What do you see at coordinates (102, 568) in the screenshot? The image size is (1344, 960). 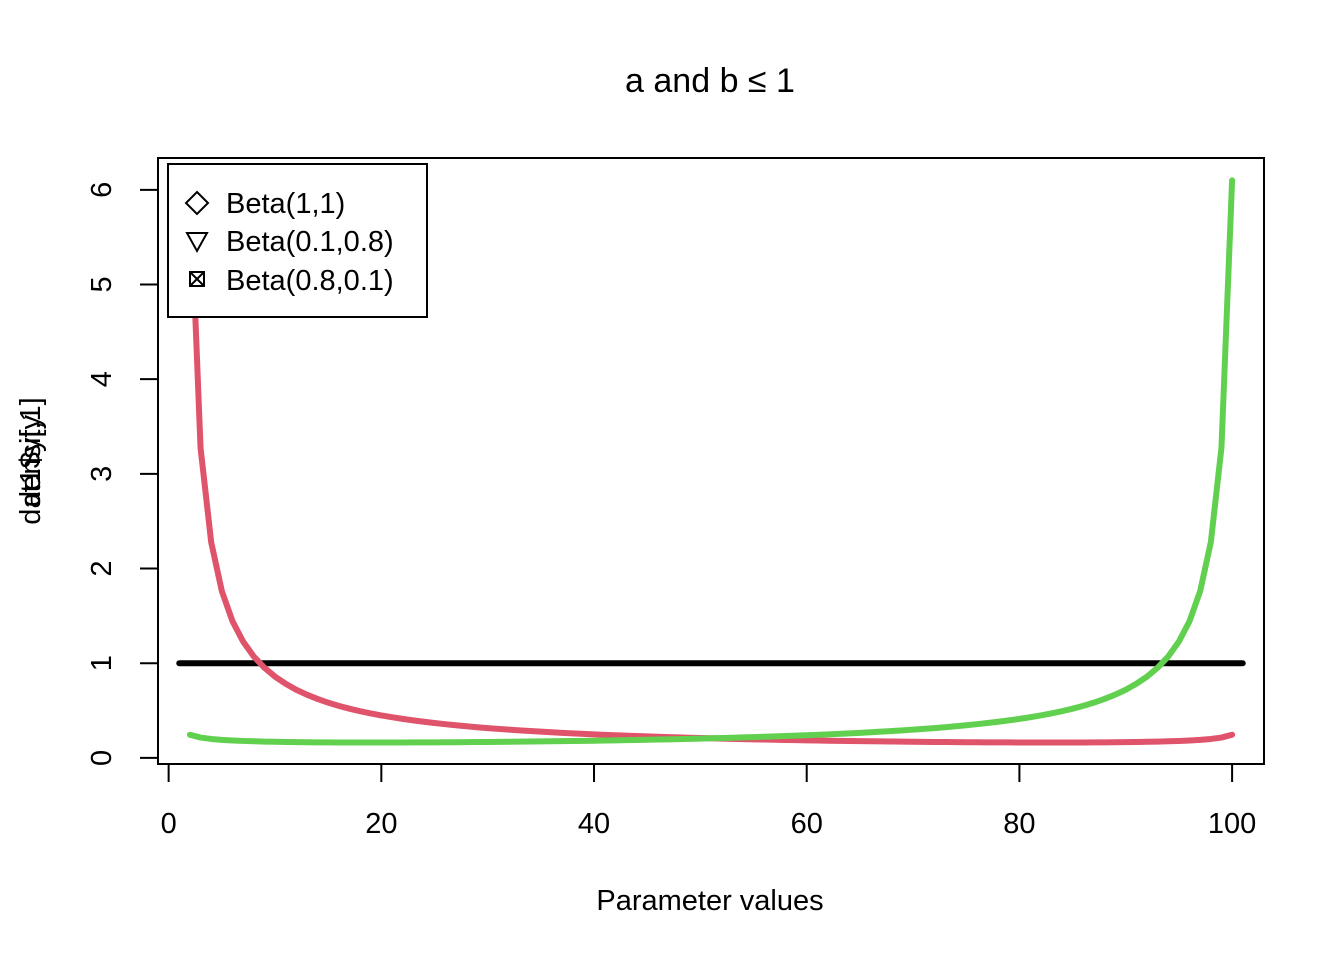 I see `y-tick-label: 2` at bounding box center [102, 568].